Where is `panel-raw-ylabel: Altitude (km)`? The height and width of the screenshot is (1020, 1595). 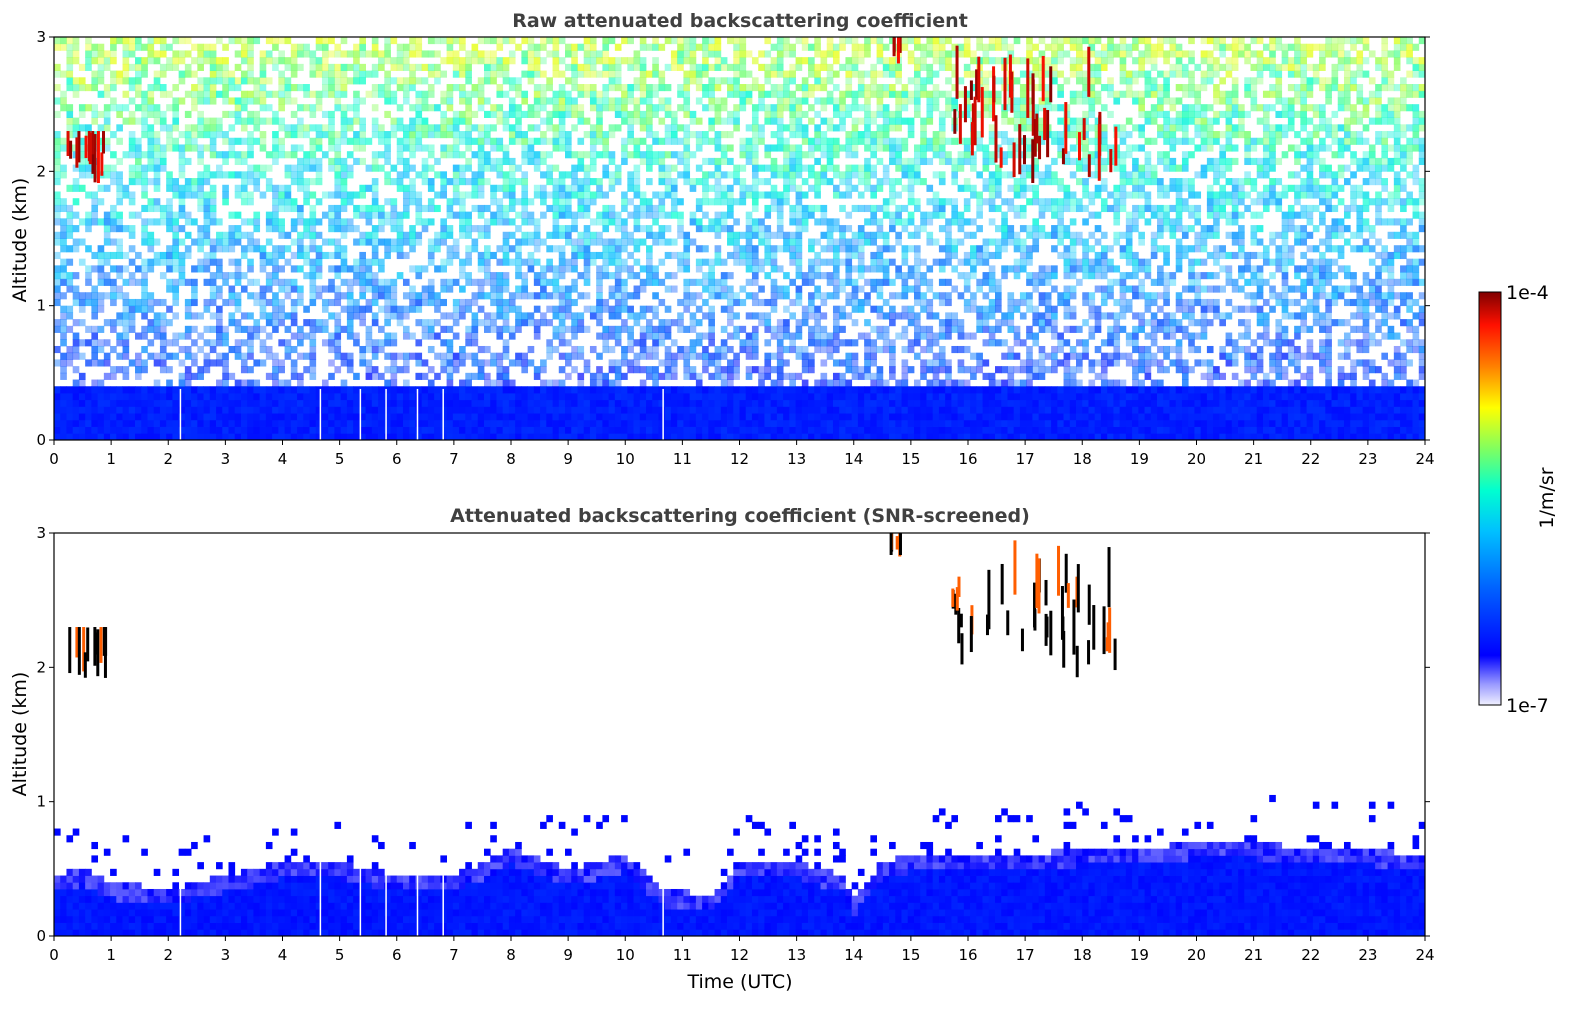
panel-raw-ylabel: Altitude (km) is located at coordinates (20, 240).